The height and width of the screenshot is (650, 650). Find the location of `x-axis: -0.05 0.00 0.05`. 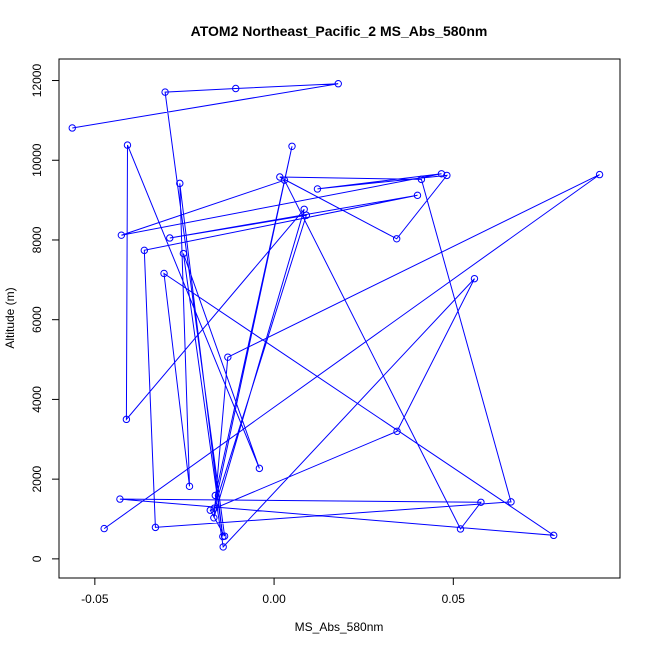

x-axis: -0.05 0.00 0.05 is located at coordinates (273, 591).